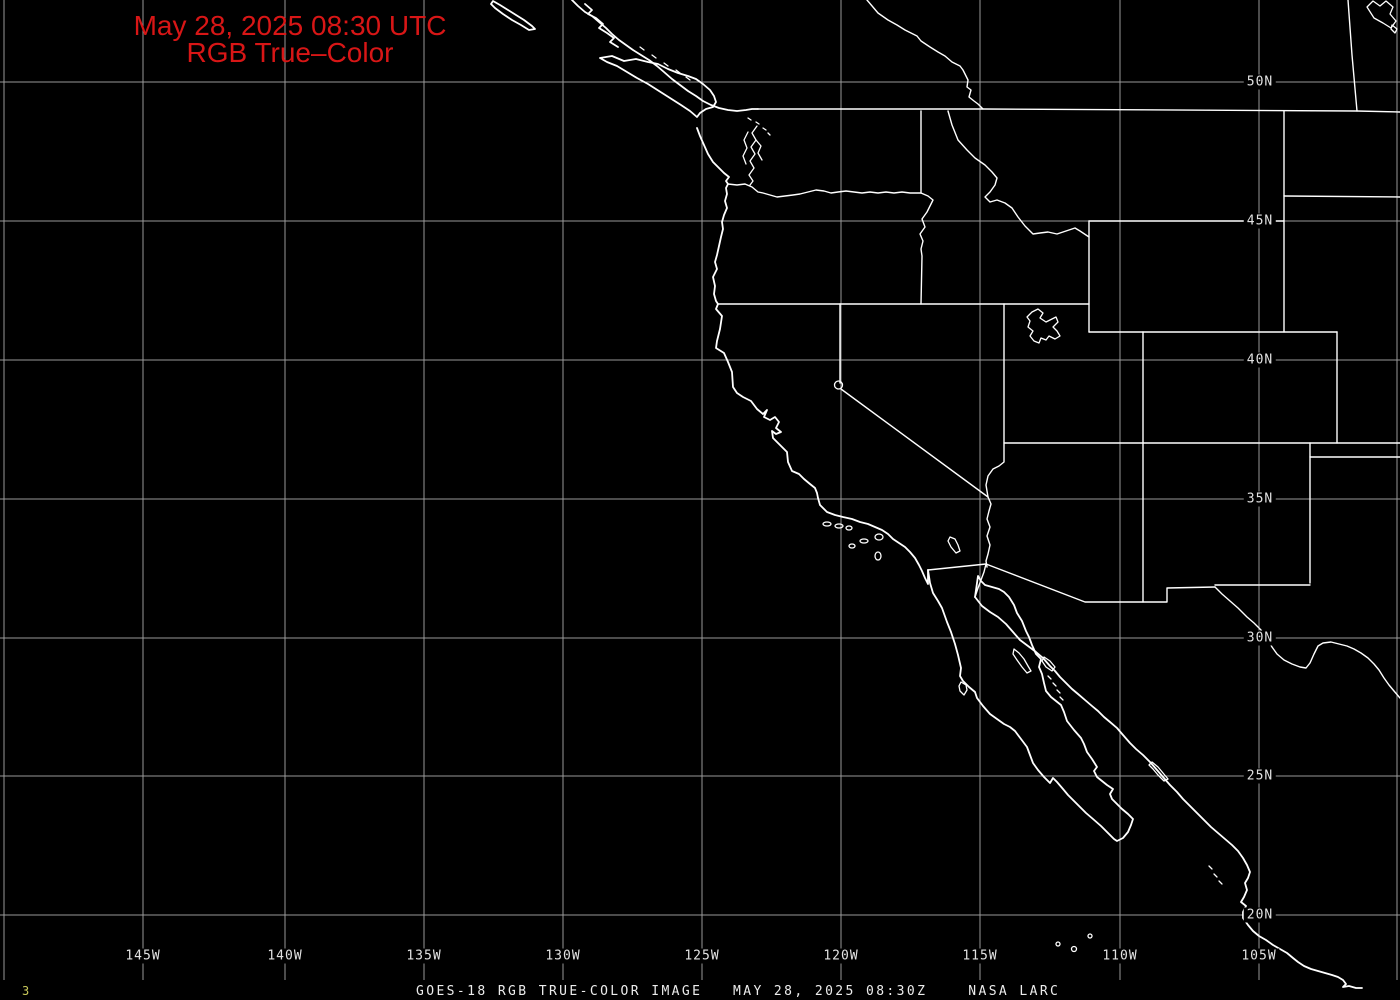 The width and height of the screenshot is (1400, 1000). Describe the element at coordinates (1260, 221) in the screenshot. I see `lat-label: 45N` at that location.